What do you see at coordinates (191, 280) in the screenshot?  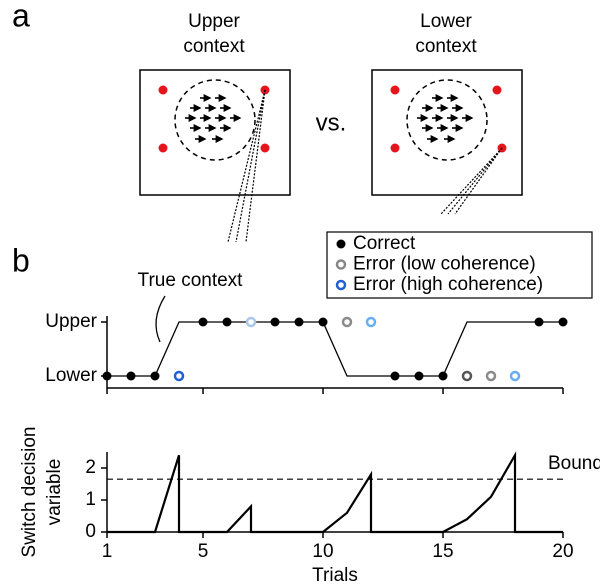 I see `annotation: True context` at bounding box center [191, 280].